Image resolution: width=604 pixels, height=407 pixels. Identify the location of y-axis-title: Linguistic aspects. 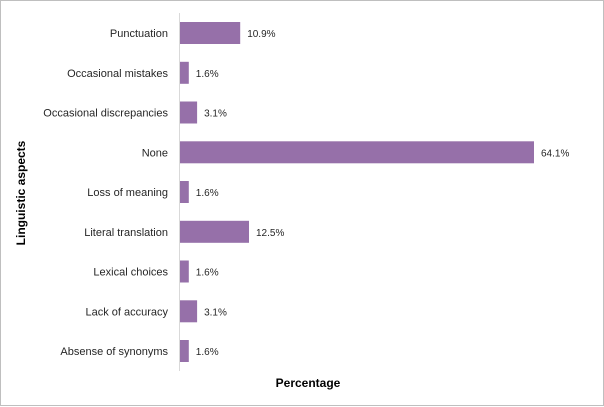
(21, 192).